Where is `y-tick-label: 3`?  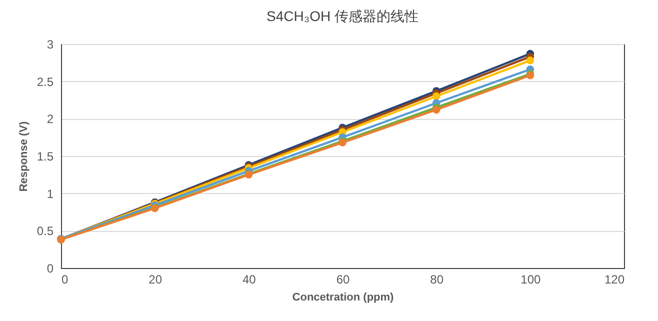
y-tick-label: 3 is located at coordinates (50, 45).